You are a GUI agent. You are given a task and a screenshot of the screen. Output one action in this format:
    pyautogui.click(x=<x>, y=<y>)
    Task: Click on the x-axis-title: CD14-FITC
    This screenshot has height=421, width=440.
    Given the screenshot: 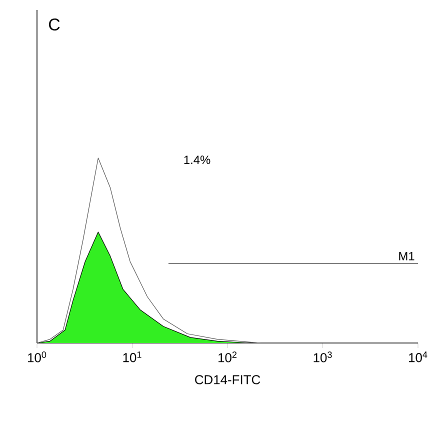 What is the action you would take?
    pyautogui.click(x=227, y=379)
    